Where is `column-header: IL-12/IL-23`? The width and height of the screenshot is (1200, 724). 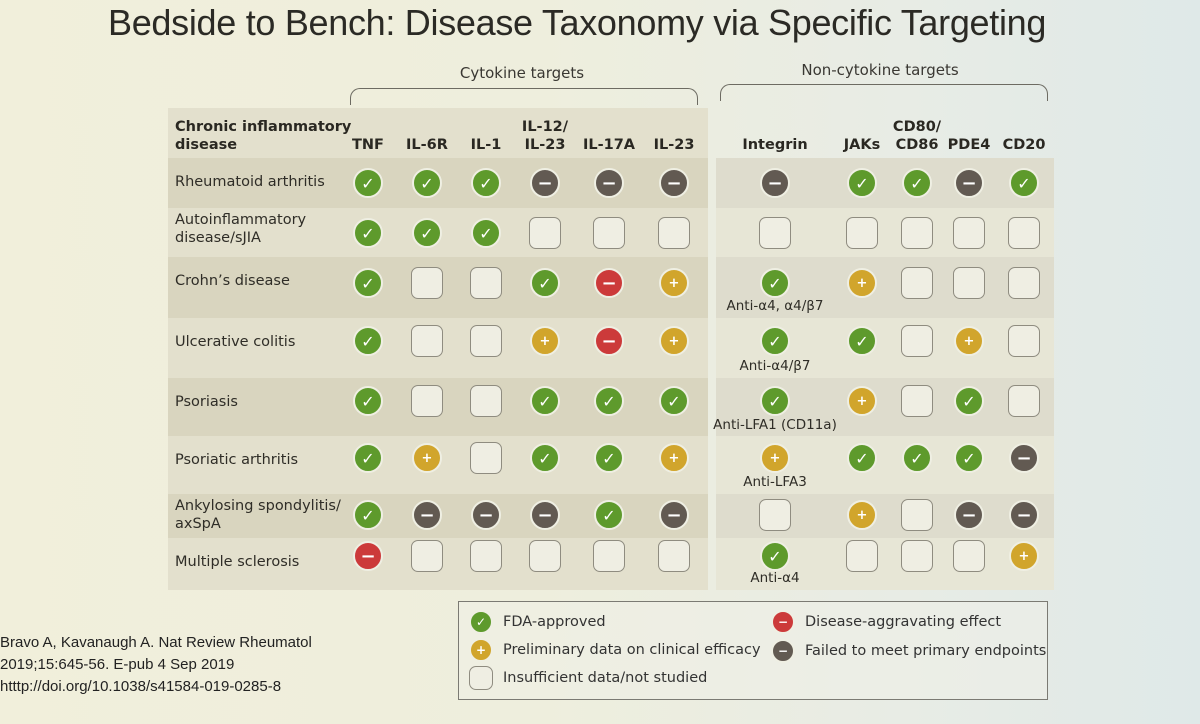
column-header: IL-12/IL-23 is located at coordinates (545, 136).